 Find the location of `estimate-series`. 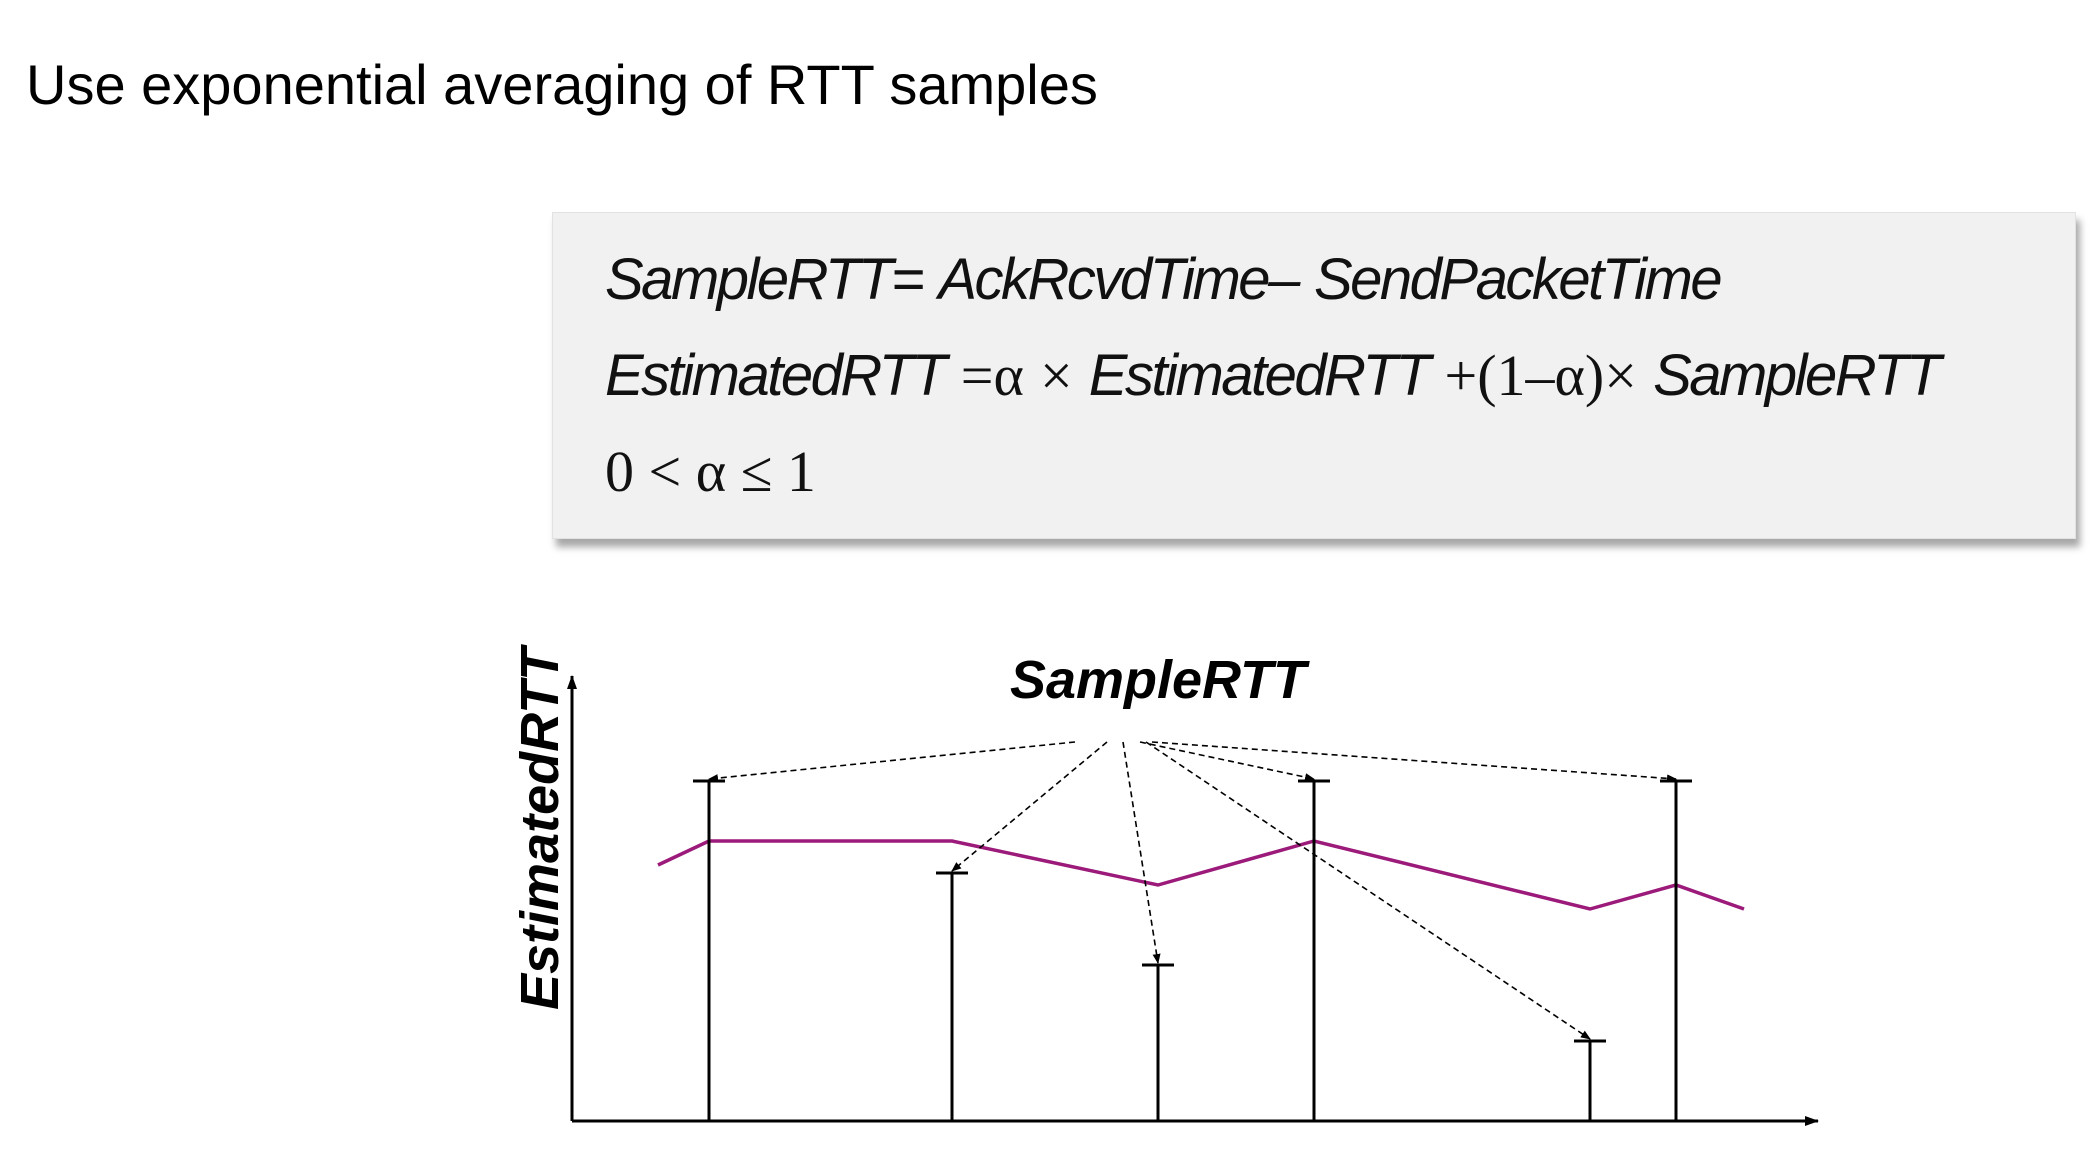

estimate-series is located at coordinates (1201, 875).